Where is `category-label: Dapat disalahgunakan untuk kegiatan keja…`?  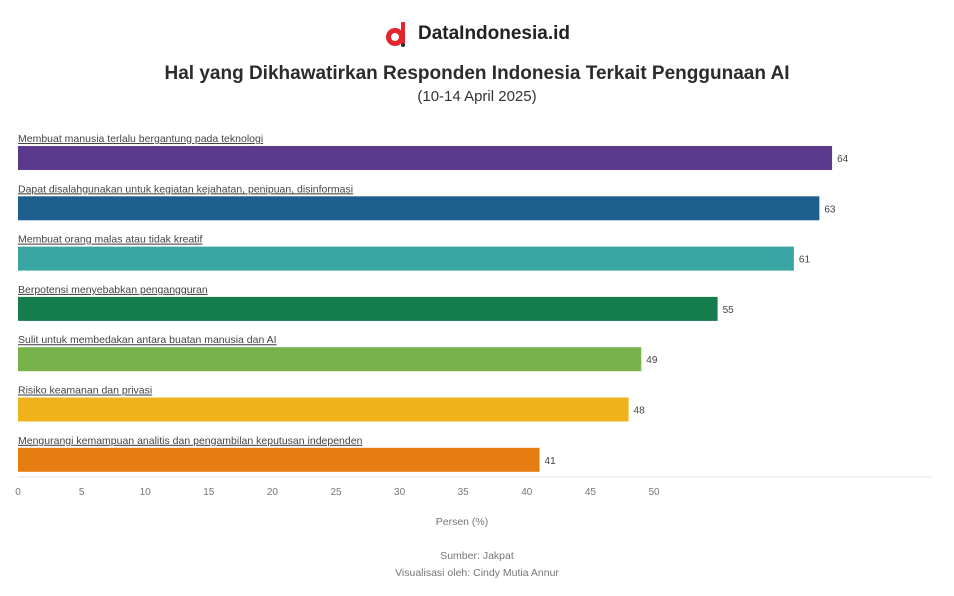 category-label: Dapat disalahgunakan untuk kegiatan keja… is located at coordinates (185, 189).